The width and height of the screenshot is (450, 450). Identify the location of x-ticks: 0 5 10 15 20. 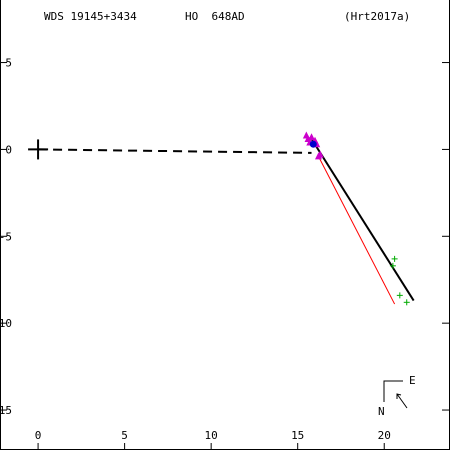
(213, 439).